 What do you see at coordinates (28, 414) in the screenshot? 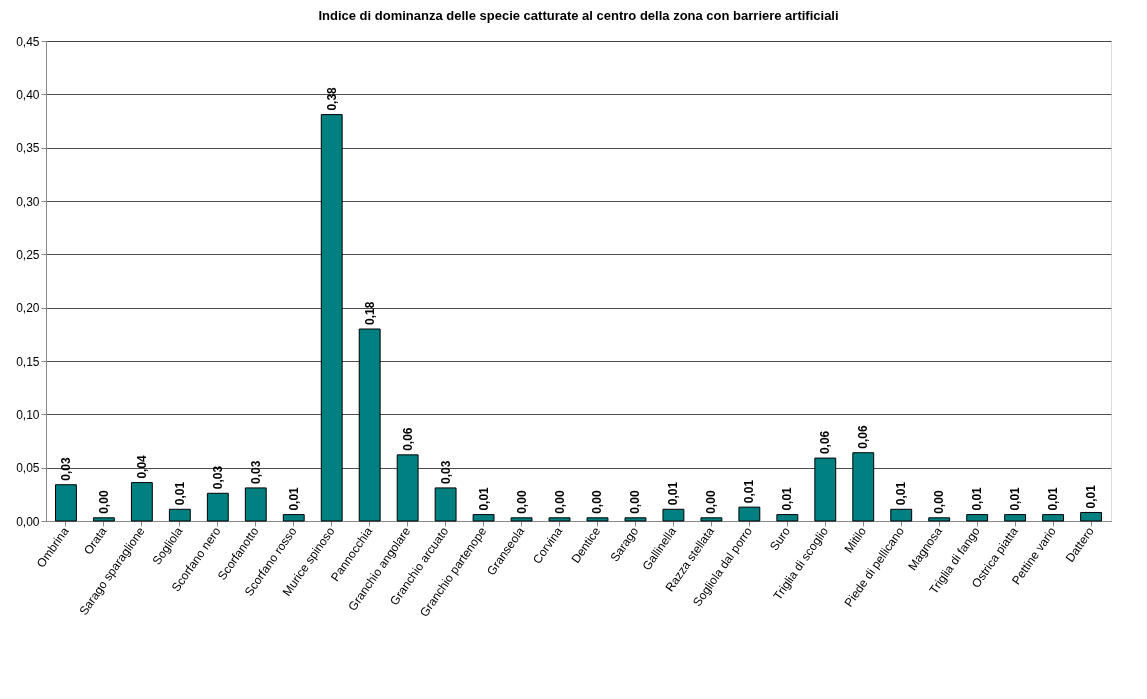
I see `y-tick-label: 0,10` at bounding box center [28, 414].